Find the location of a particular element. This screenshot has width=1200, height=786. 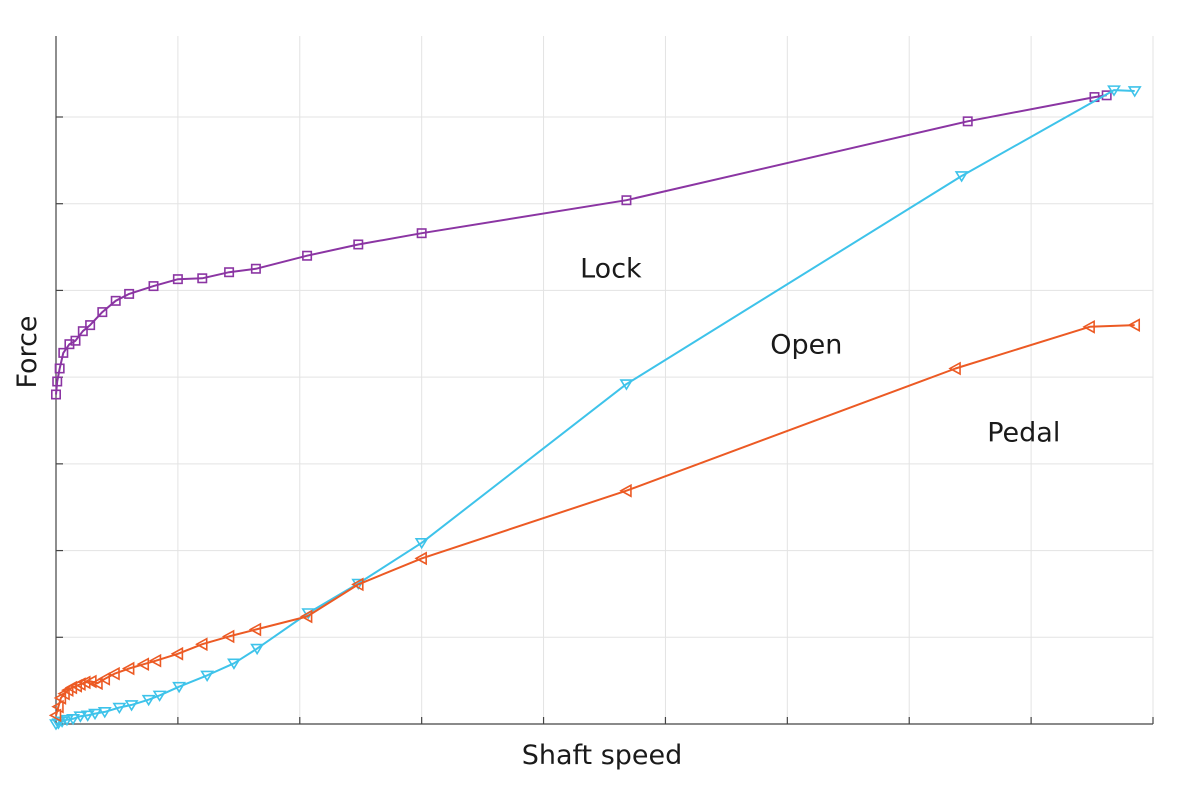

series-label-pedal: Pedal is located at coordinates (1023, 432).